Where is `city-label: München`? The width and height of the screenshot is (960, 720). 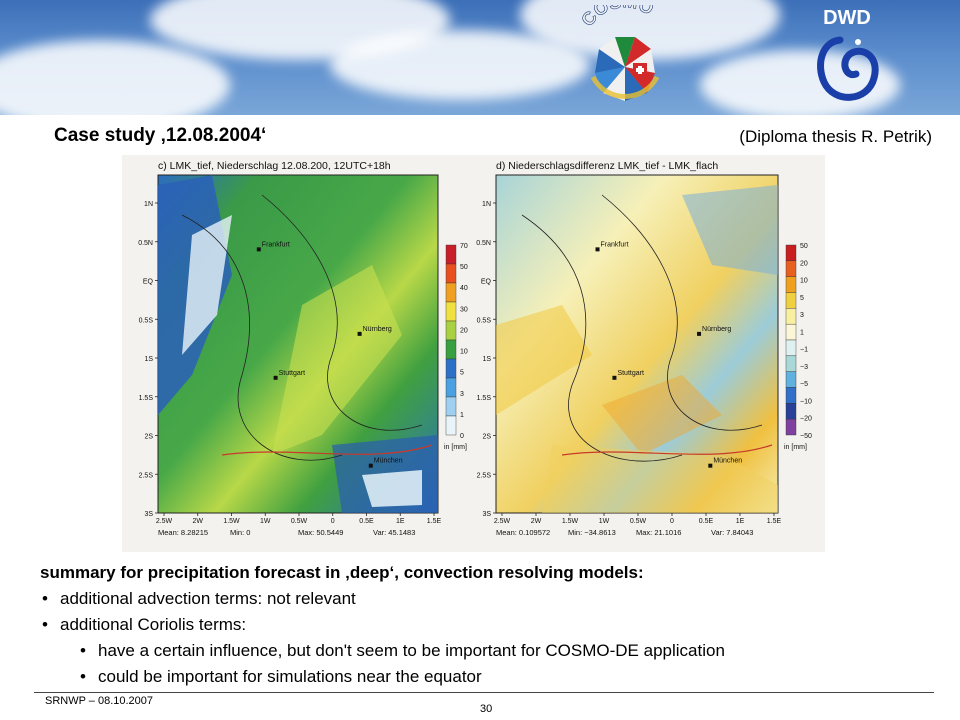 city-label: München is located at coordinates (388, 461).